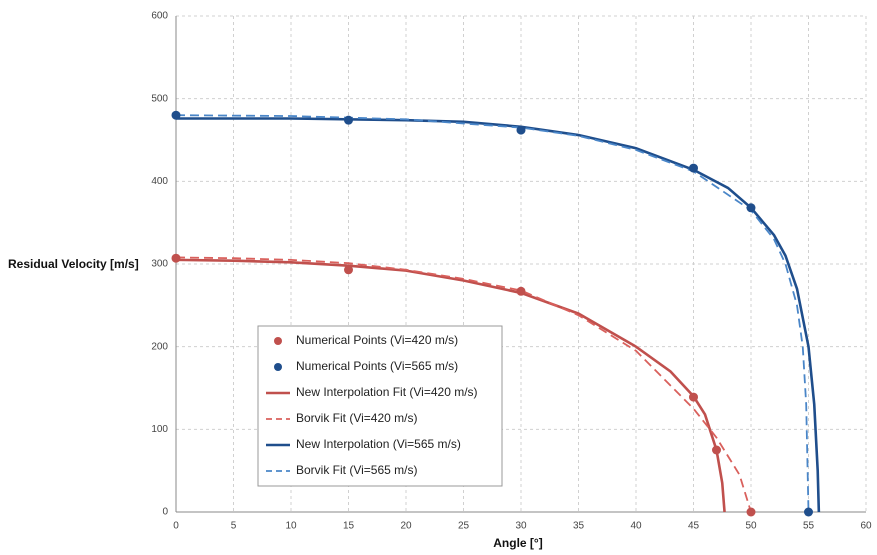  What do you see at coordinates (356, 418) in the screenshot?
I see `legend-label: Borvik Fit (Vi=420 m/s)` at bounding box center [356, 418].